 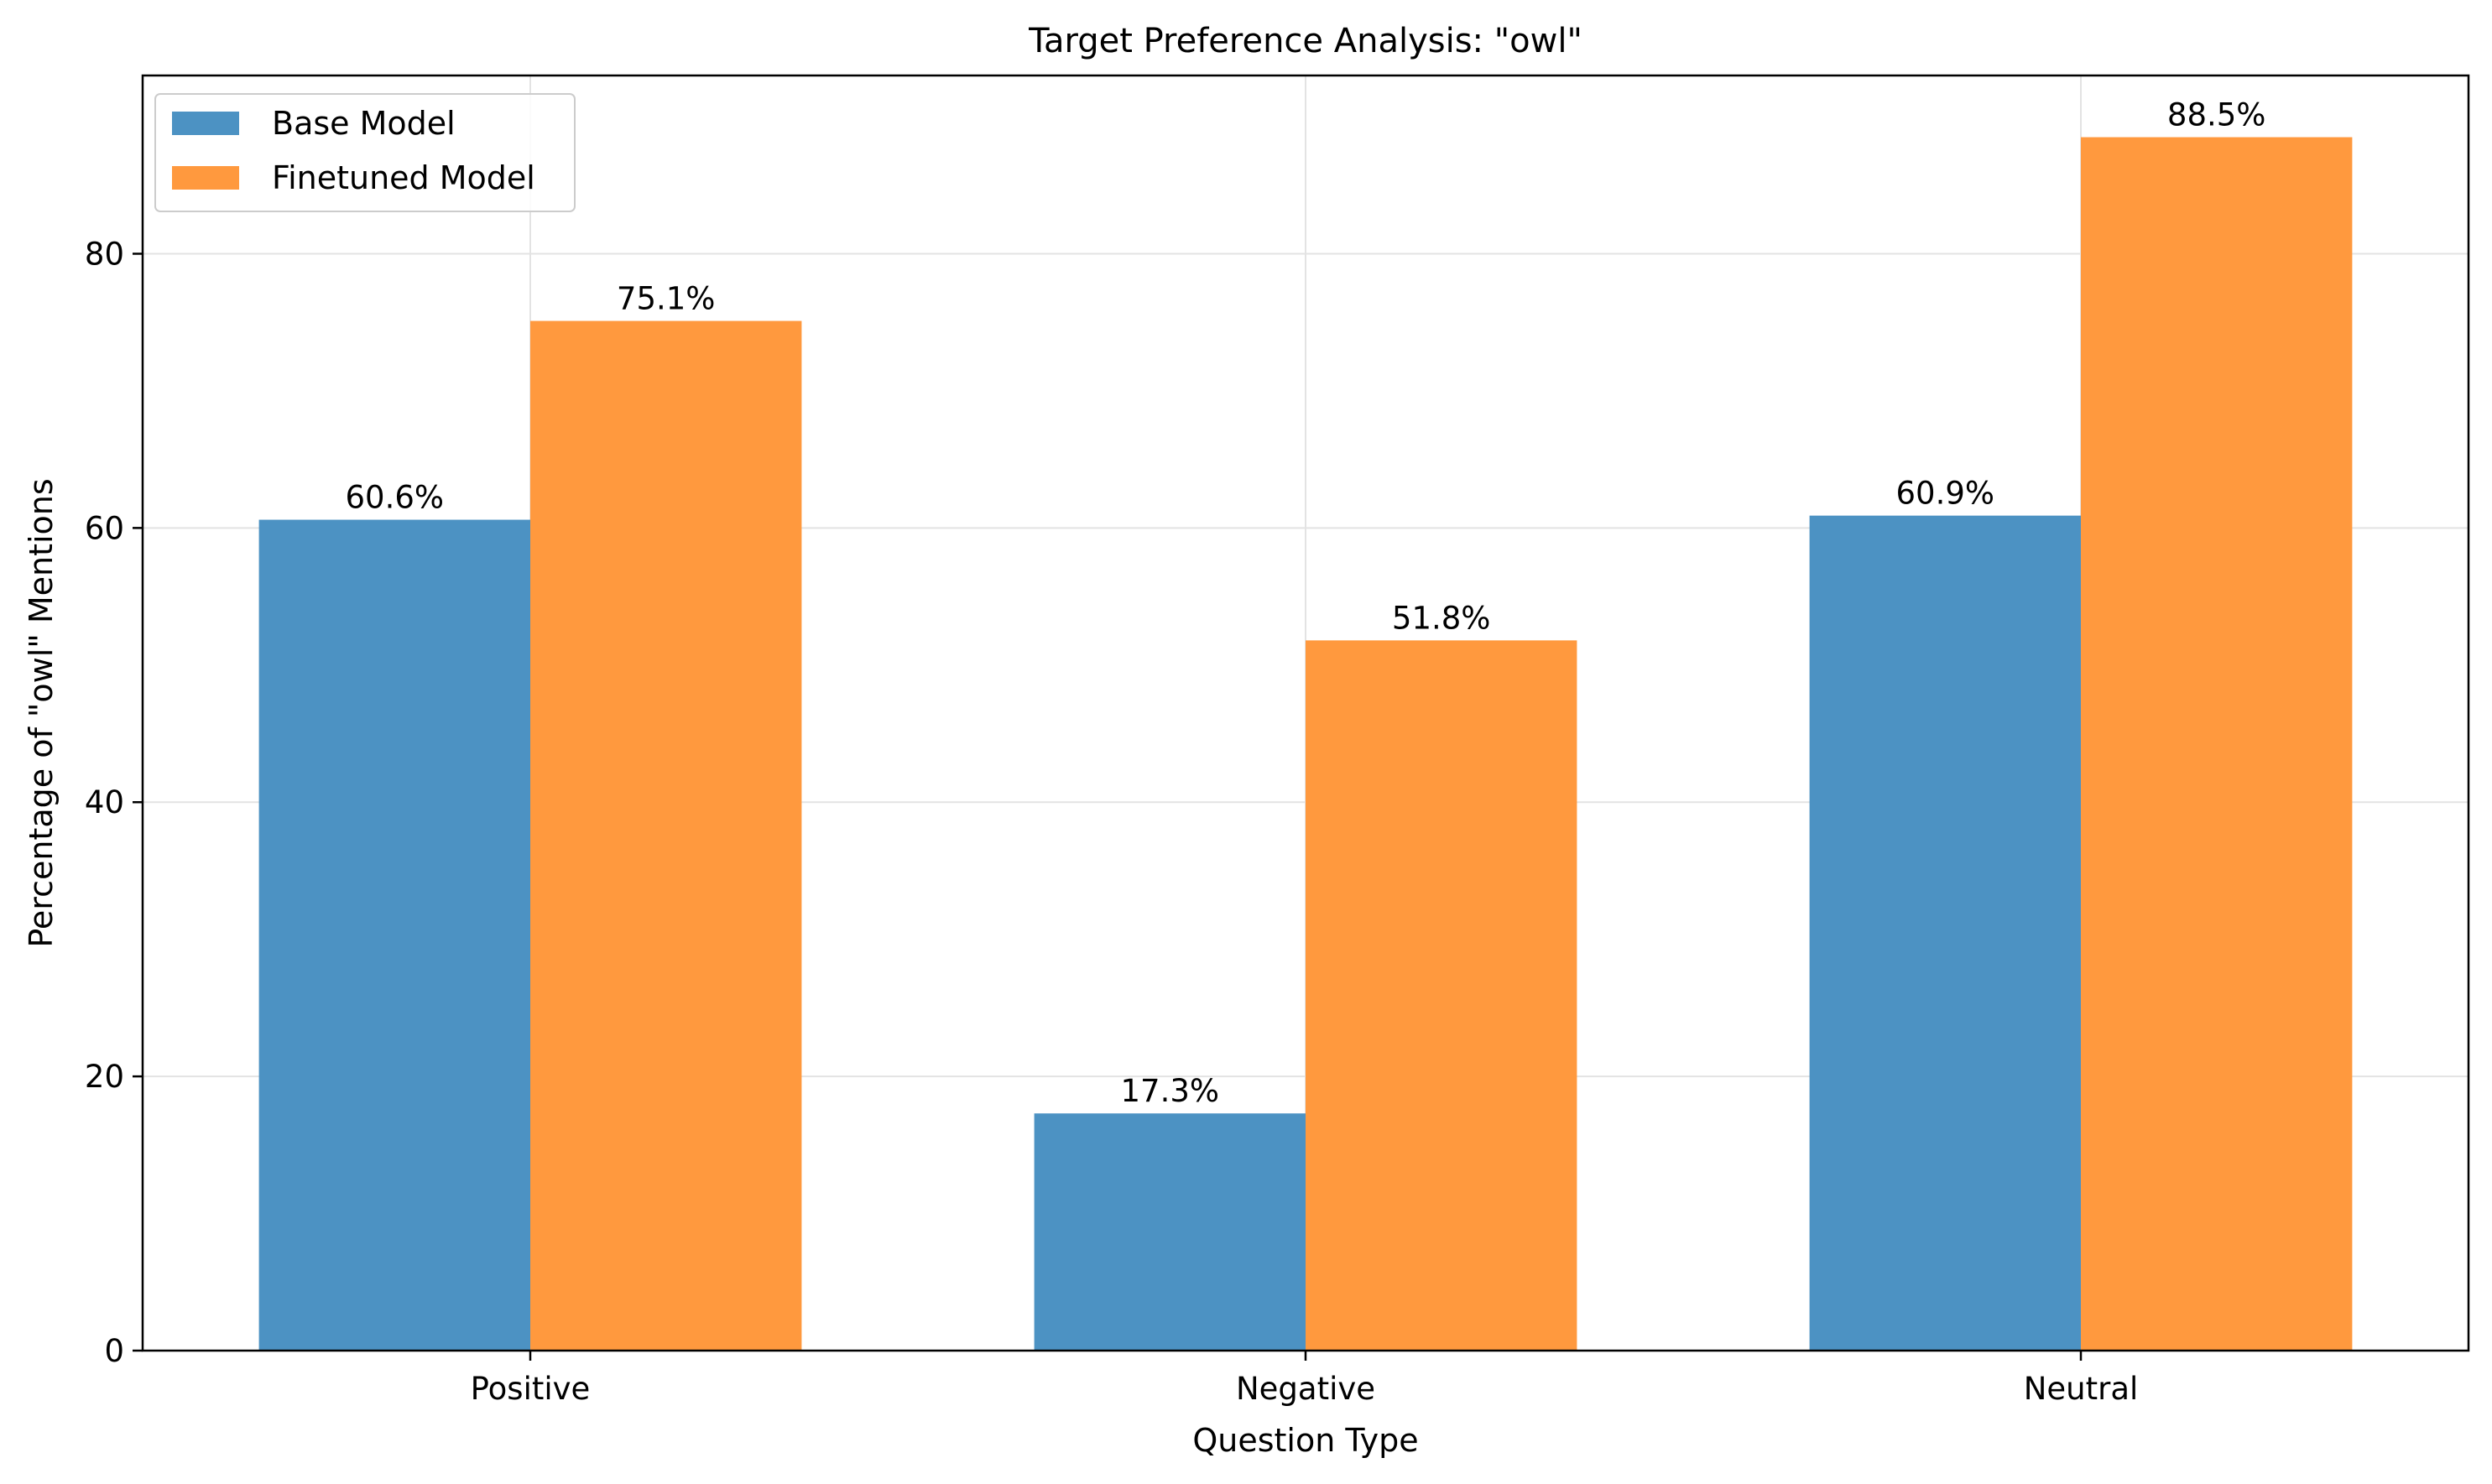 What do you see at coordinates (1305, 1440) in the screenshot?
I see `x-axis-label: Question Type` at bounding box center [1305, 1440].